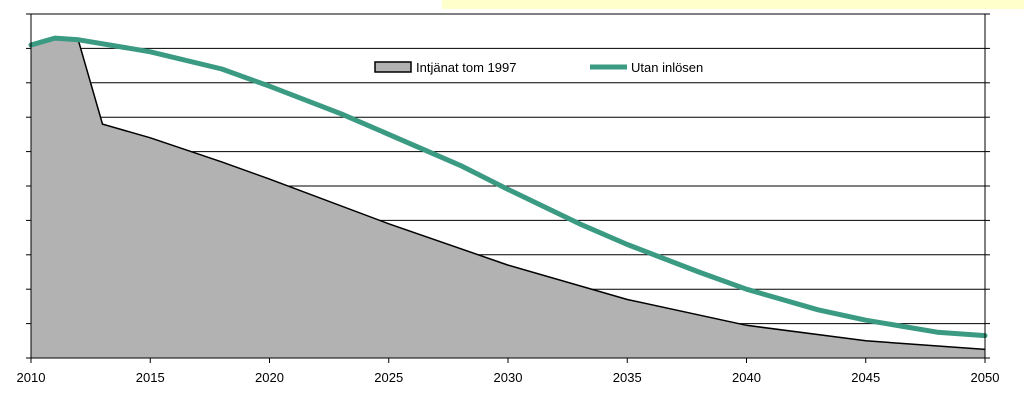  I want to click on x-tick-label: 2010, so click(31, 377).